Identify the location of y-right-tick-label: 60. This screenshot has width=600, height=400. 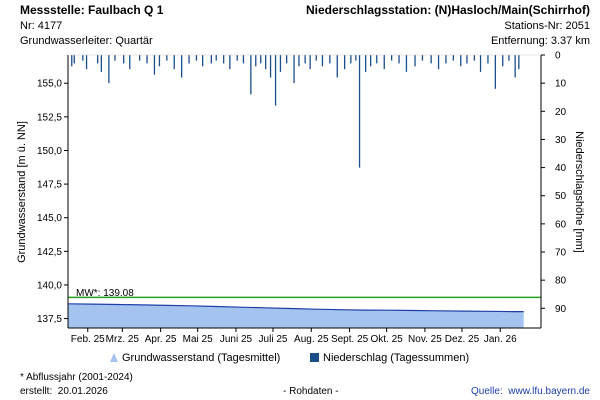
(561, 224).